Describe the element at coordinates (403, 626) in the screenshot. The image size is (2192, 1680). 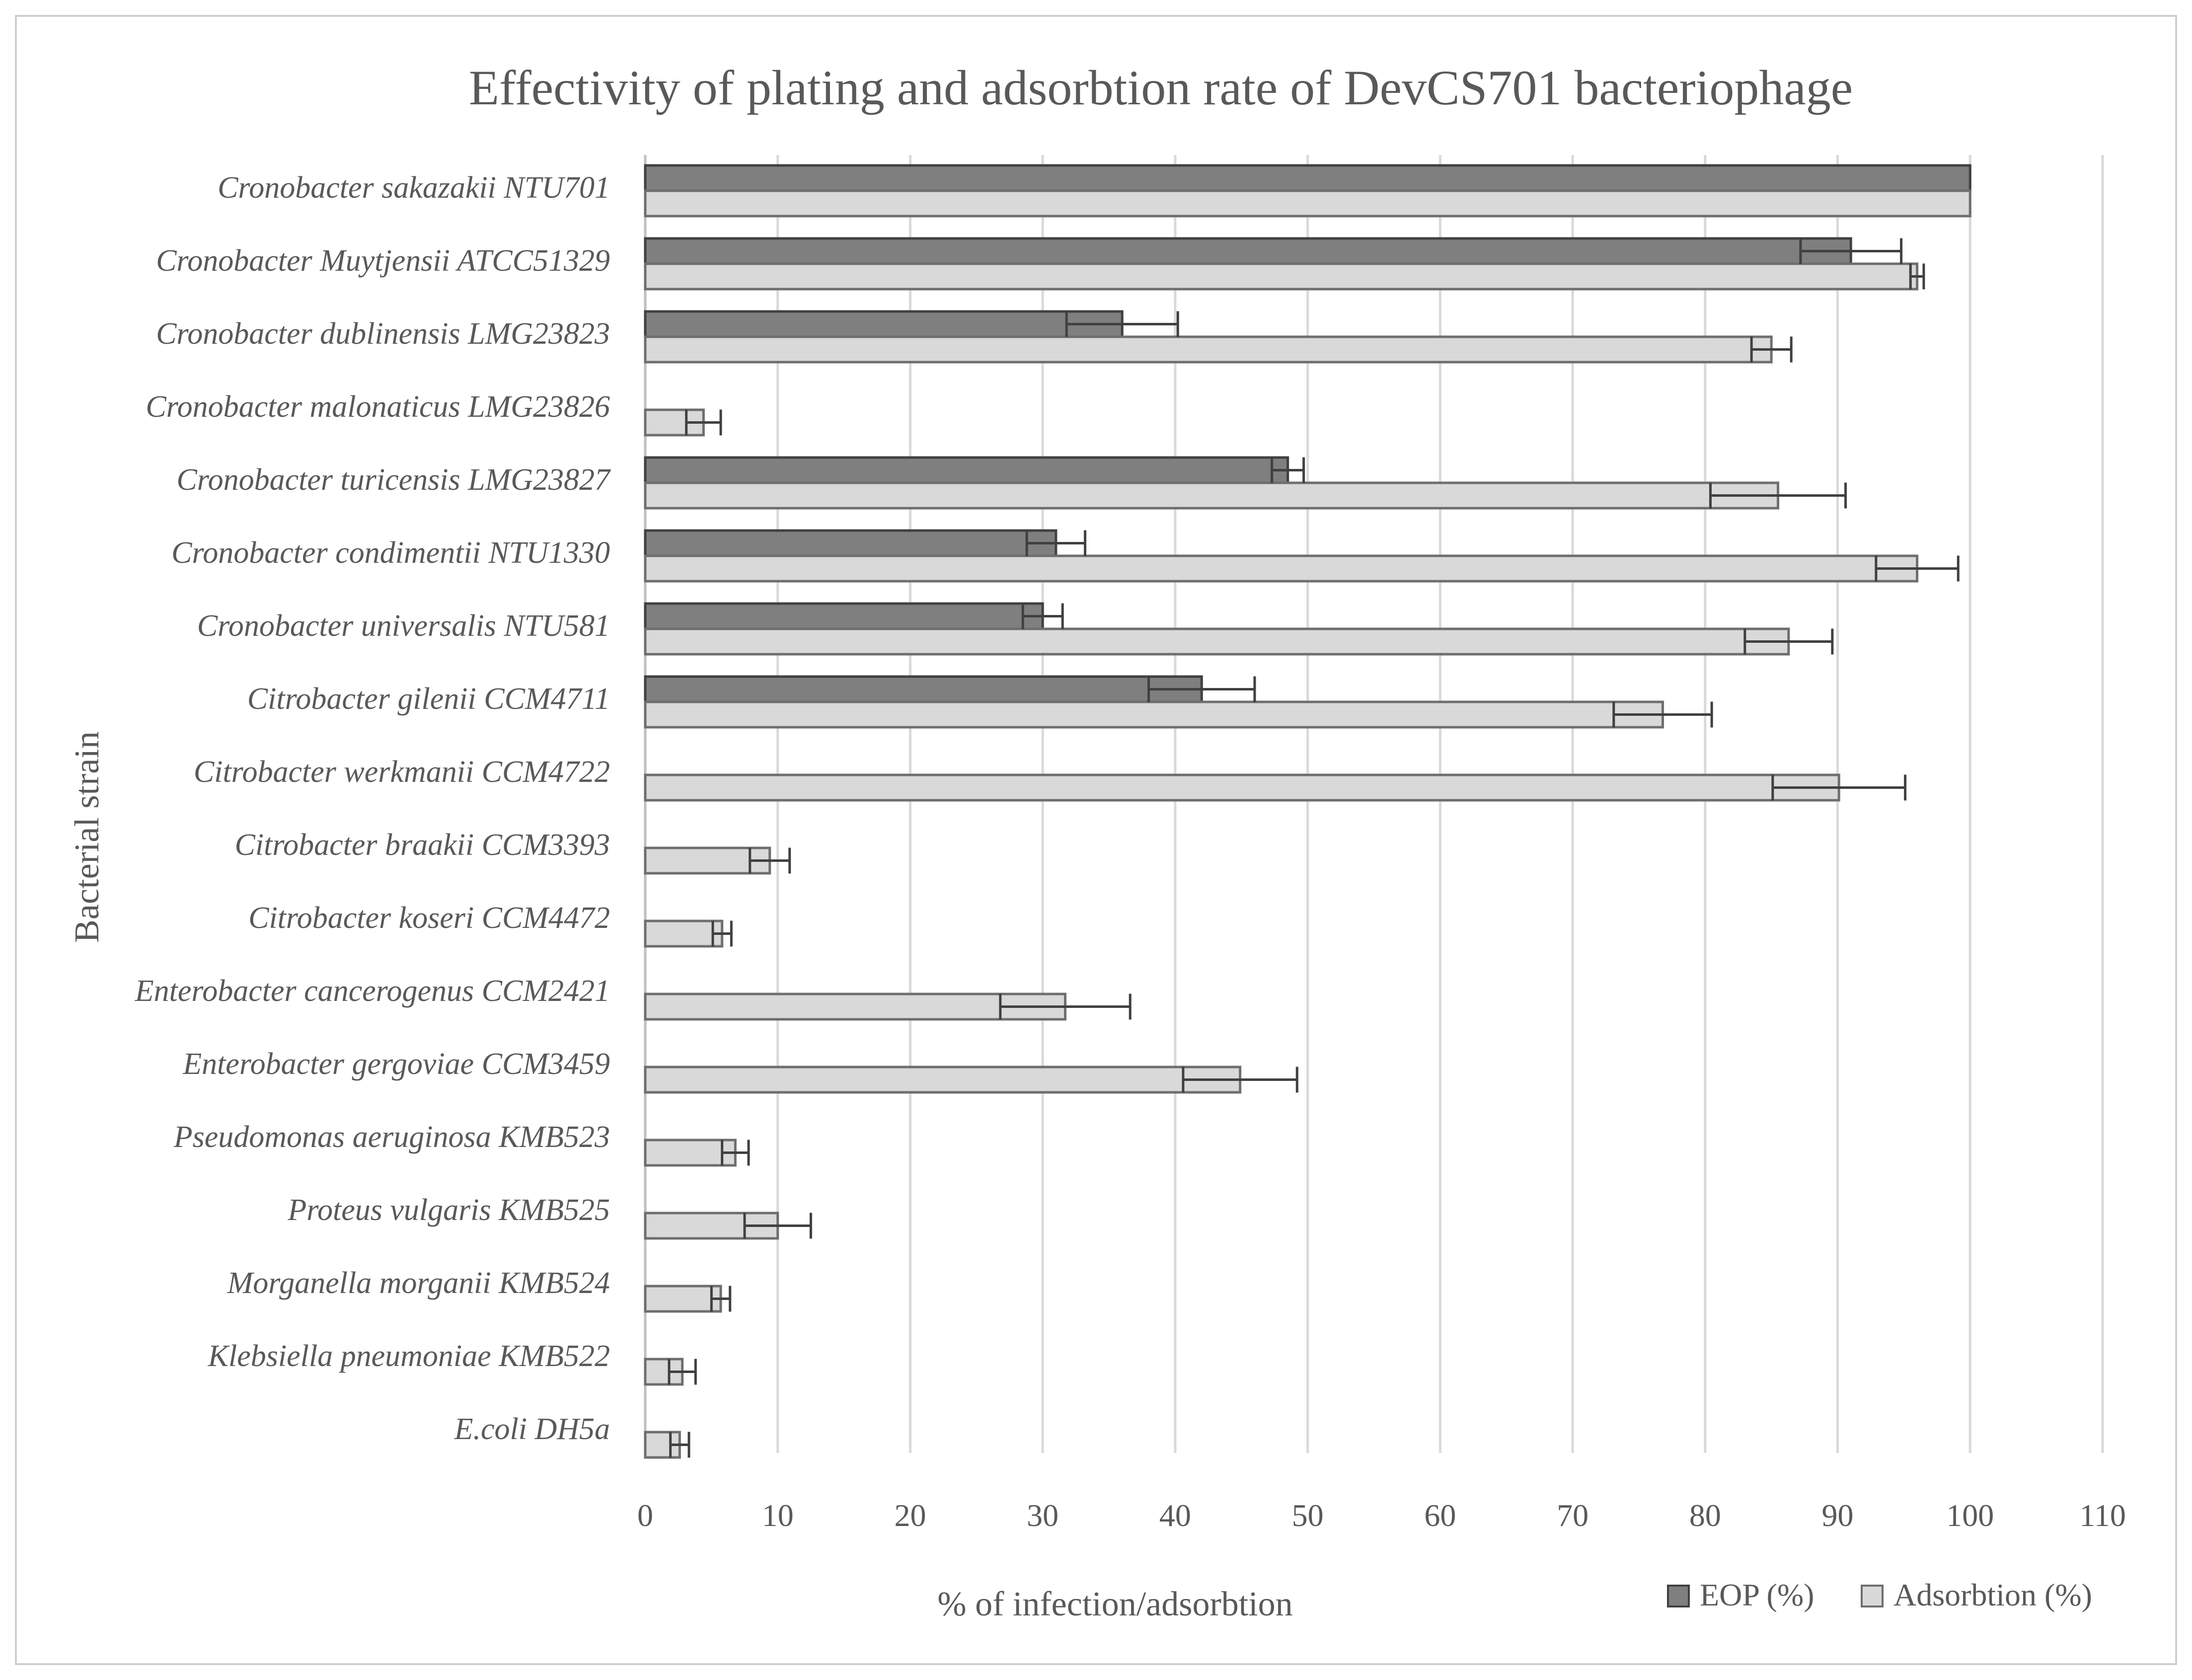
I see `category-label-cronobacter-universalis-ntu581: Cronobacter universalis NTU581` at that location.